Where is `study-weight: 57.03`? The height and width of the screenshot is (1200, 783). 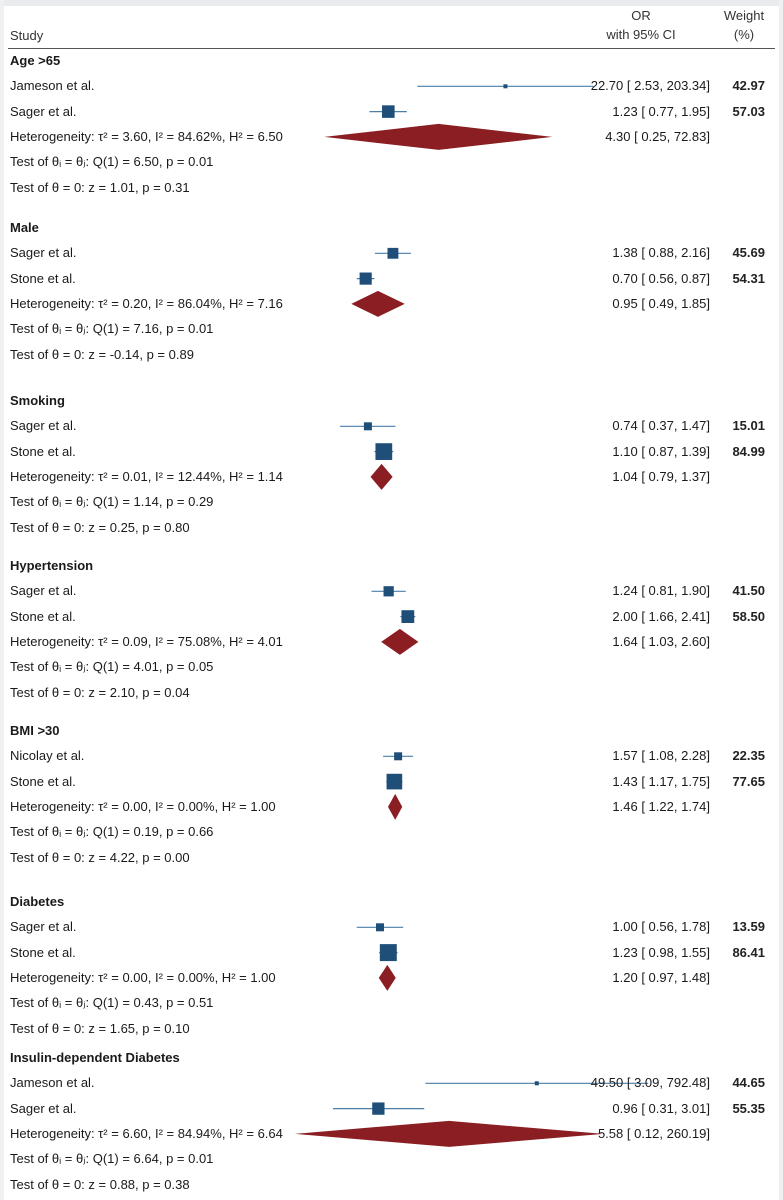 study-weight: 57.03 is located at coordinates (748, 111).